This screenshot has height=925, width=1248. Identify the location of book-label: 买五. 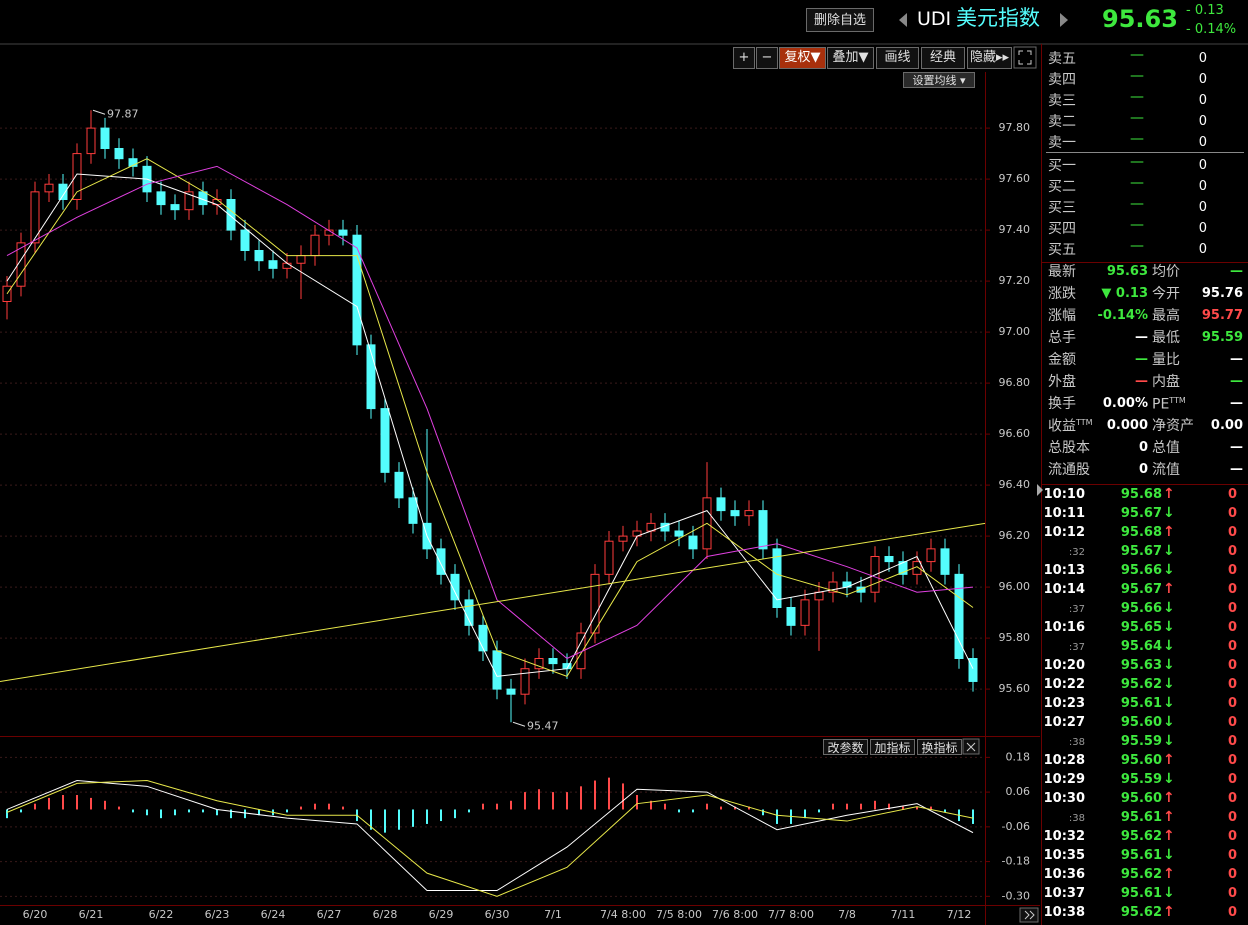
(1062, 250).